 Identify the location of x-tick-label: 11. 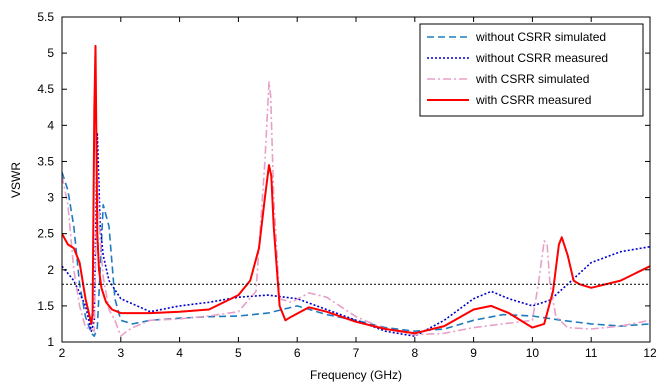
(591, 353).